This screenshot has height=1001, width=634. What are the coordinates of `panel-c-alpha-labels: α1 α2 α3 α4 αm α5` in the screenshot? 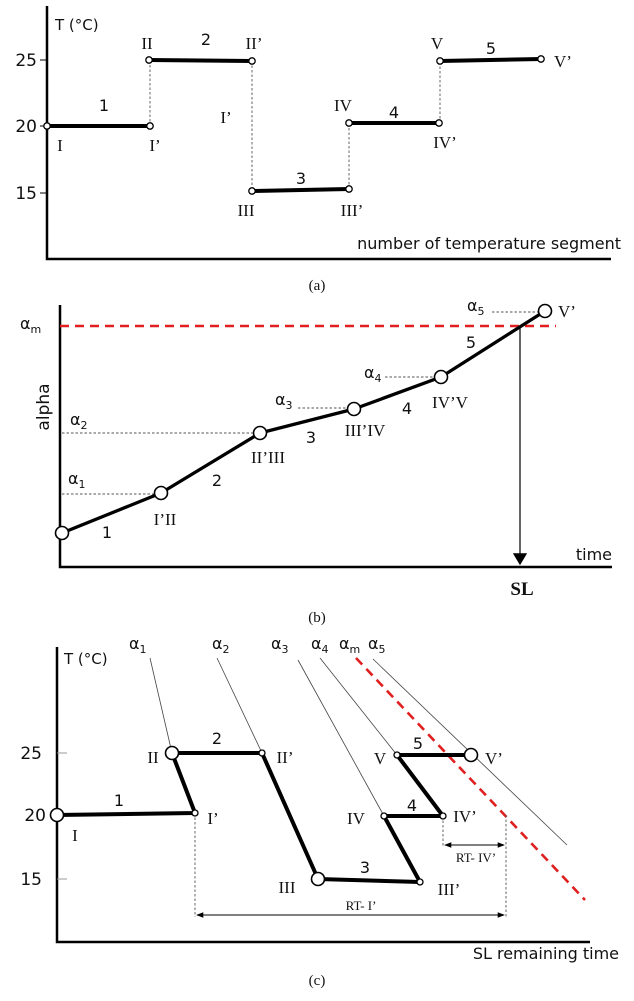 It's located at (257, 645).